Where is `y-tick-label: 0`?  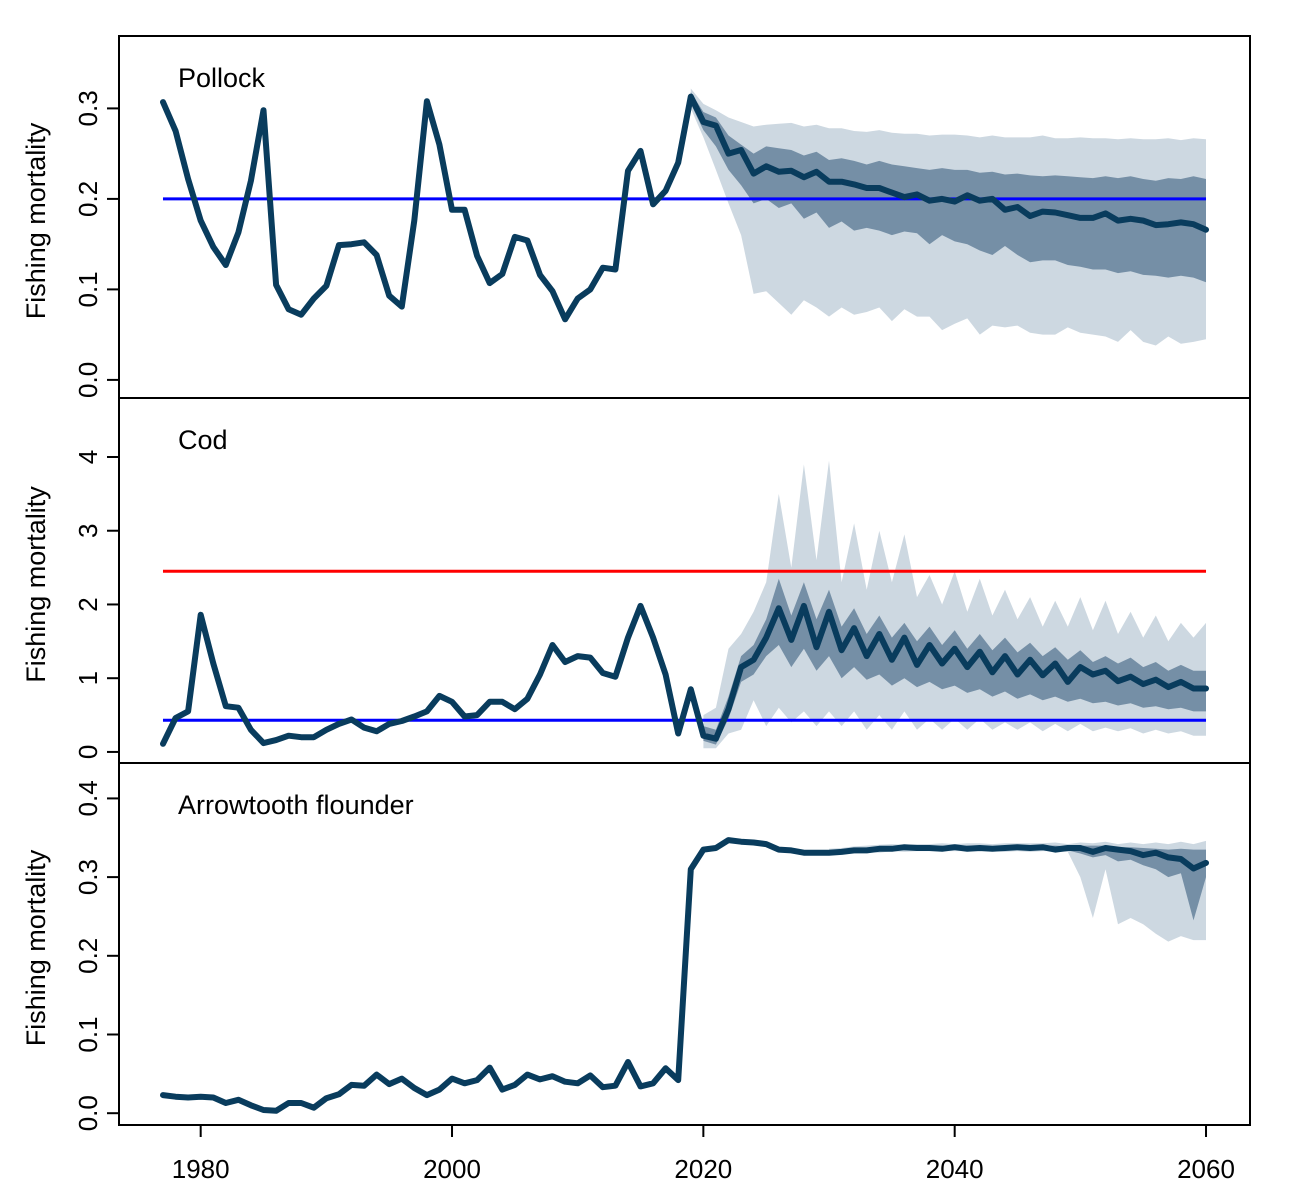 y-tick-label: 0 is located at coordinates (88, 752).